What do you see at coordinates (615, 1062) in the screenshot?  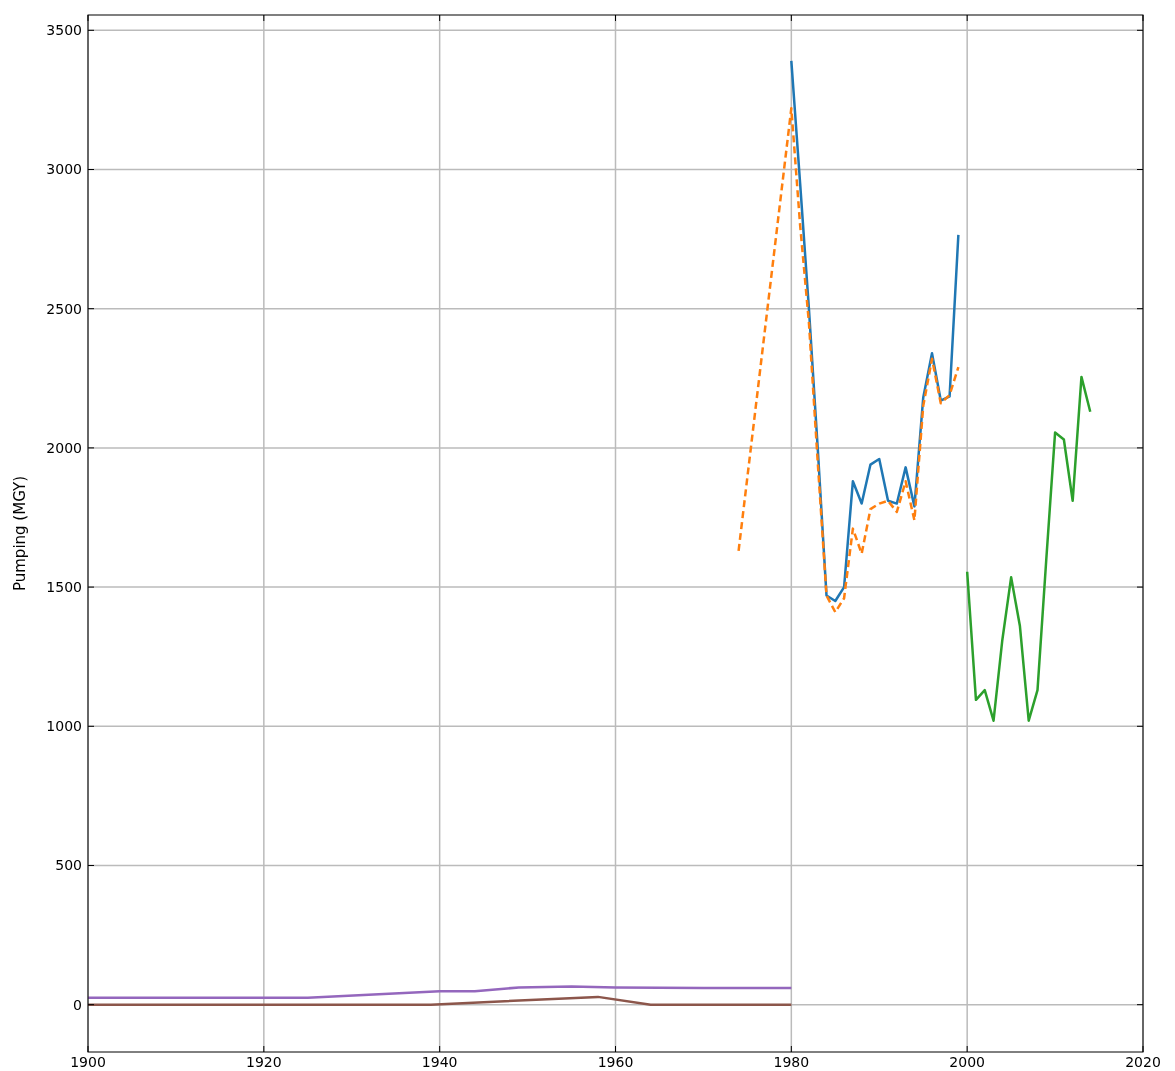 I see `x-tick-label: 1960` at bounding box center [615, 1062].